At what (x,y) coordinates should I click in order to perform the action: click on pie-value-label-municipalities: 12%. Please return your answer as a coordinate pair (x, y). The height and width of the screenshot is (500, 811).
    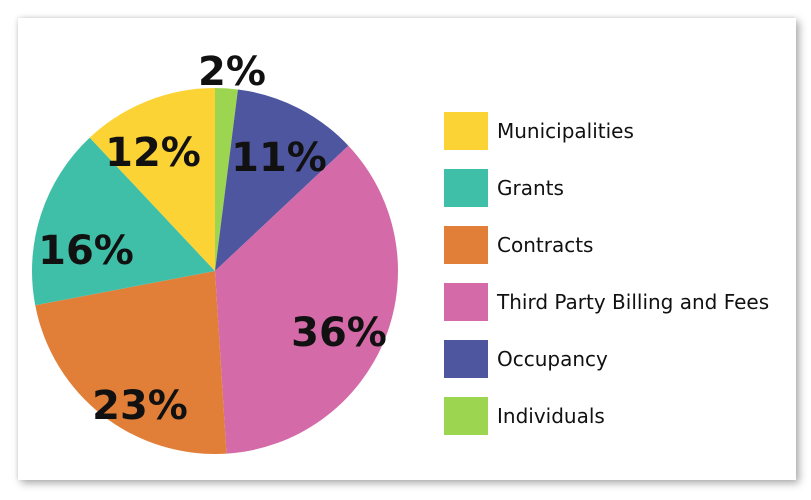
    Looking at the image, I should click on (153, 153).